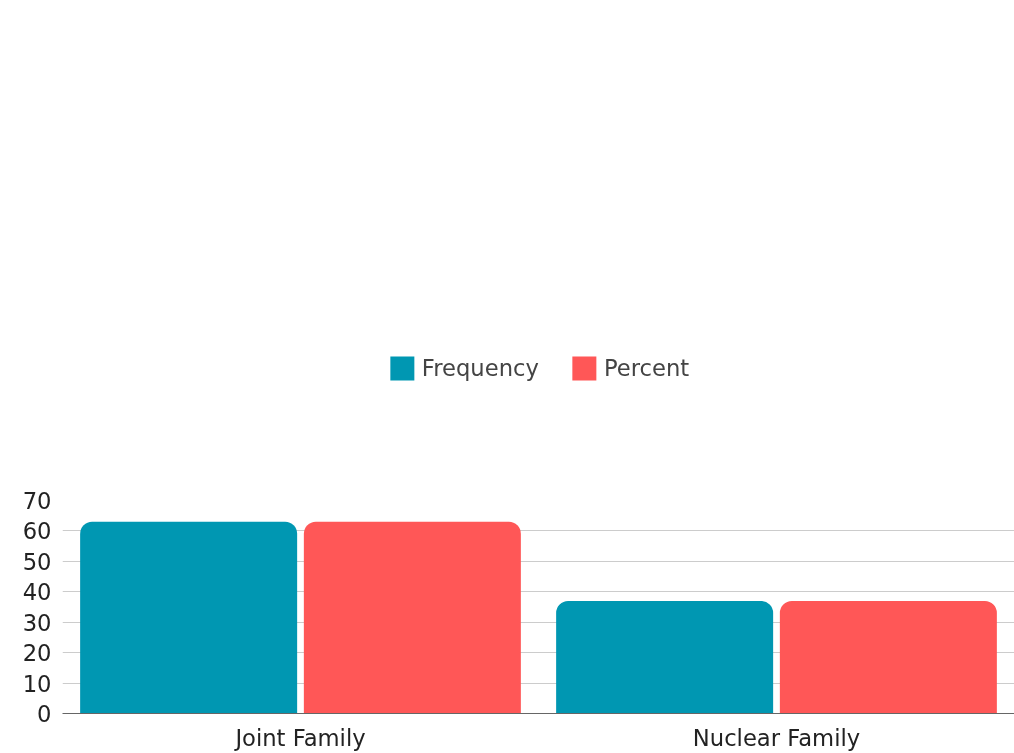  I want to click on y-tick-label: 20, so click(37, 653).